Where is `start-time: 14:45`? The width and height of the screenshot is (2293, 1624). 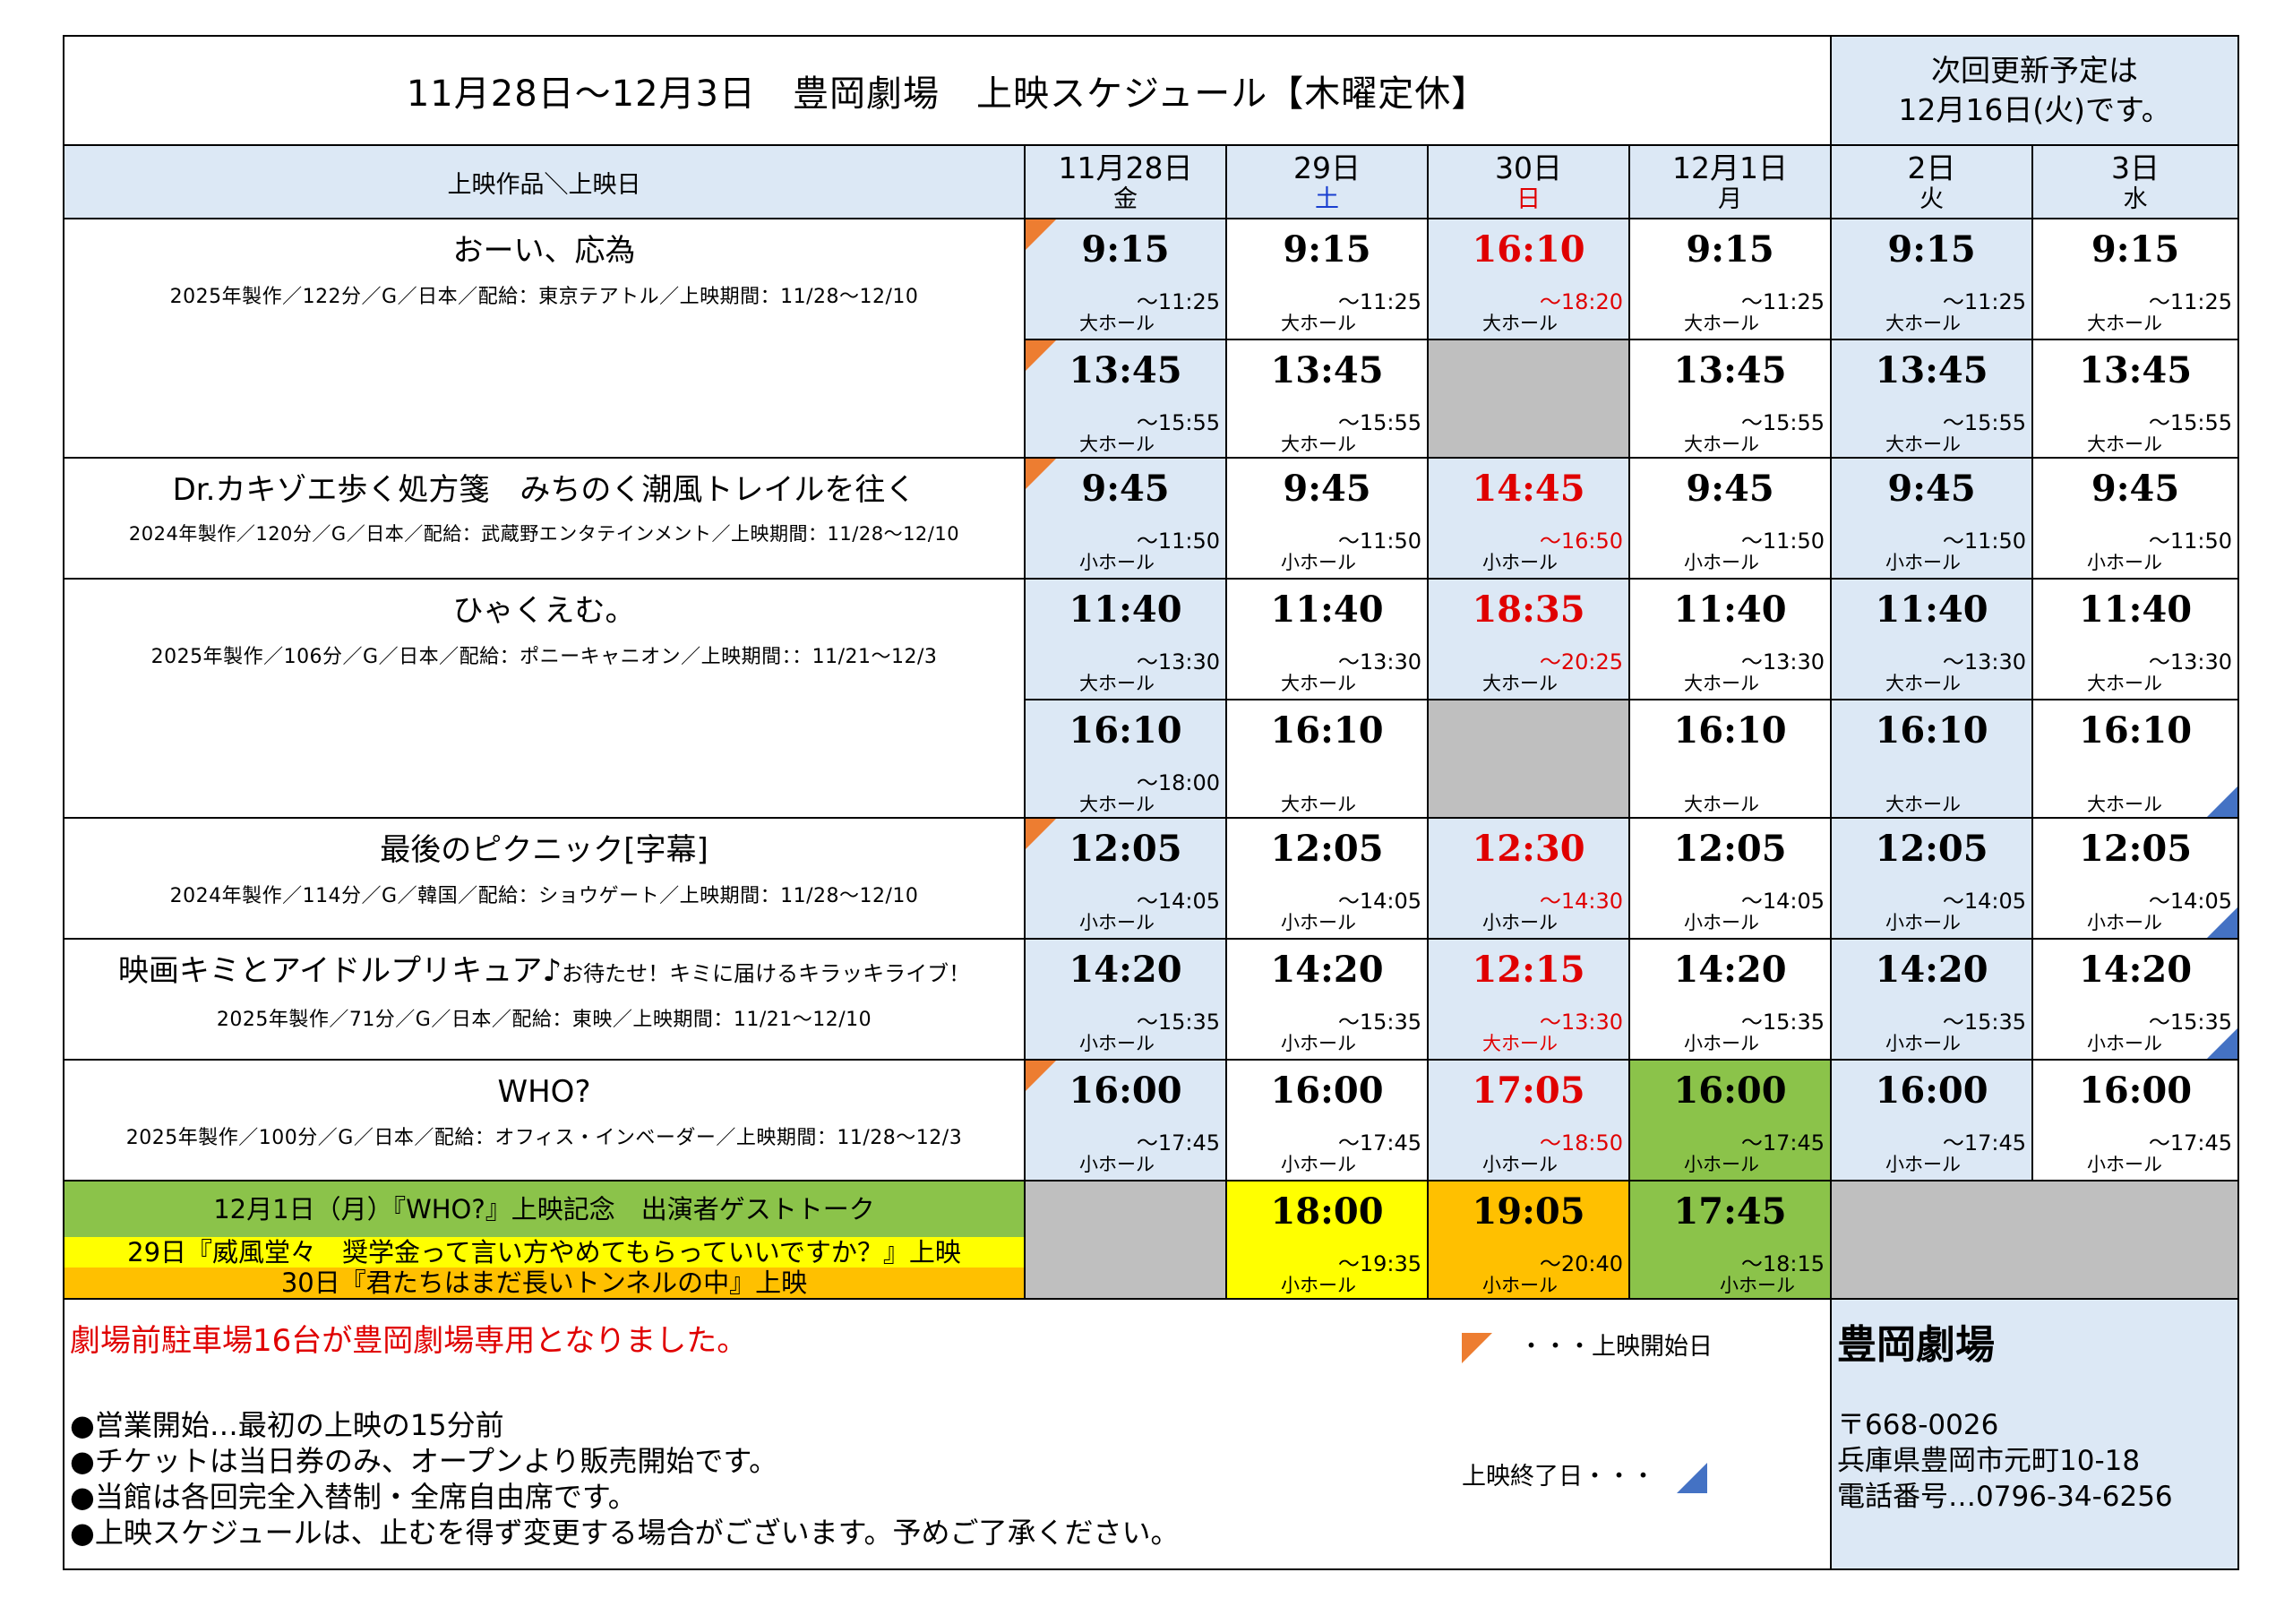
start-time: 14:45 is located at coordinates (1528, 489).